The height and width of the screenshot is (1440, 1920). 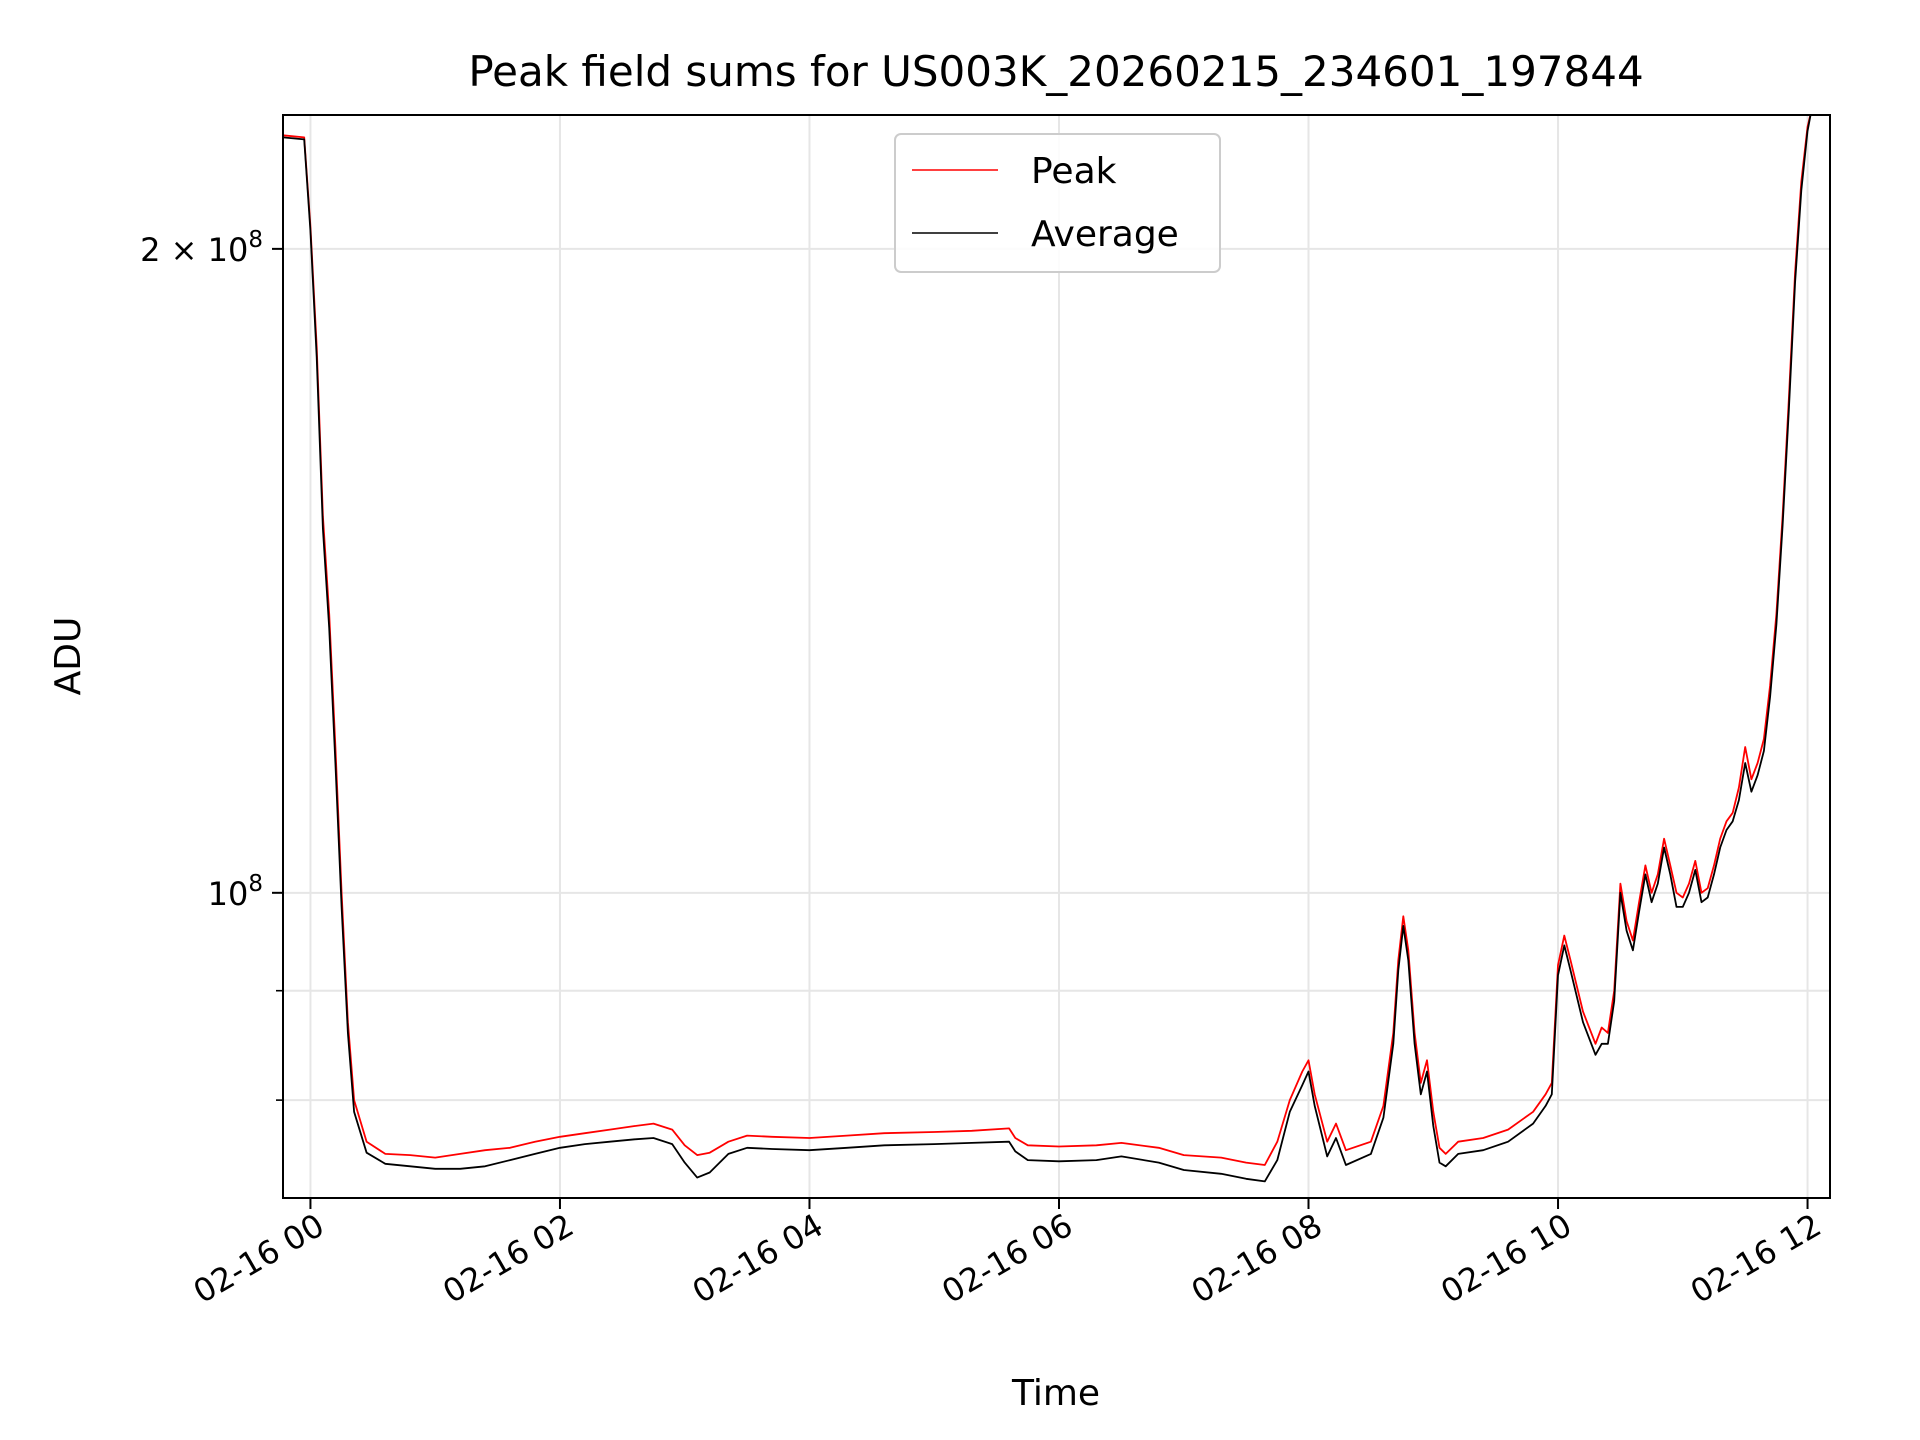 I want to click on legend-label-peak: Peak, so click(x=1074, y=171).